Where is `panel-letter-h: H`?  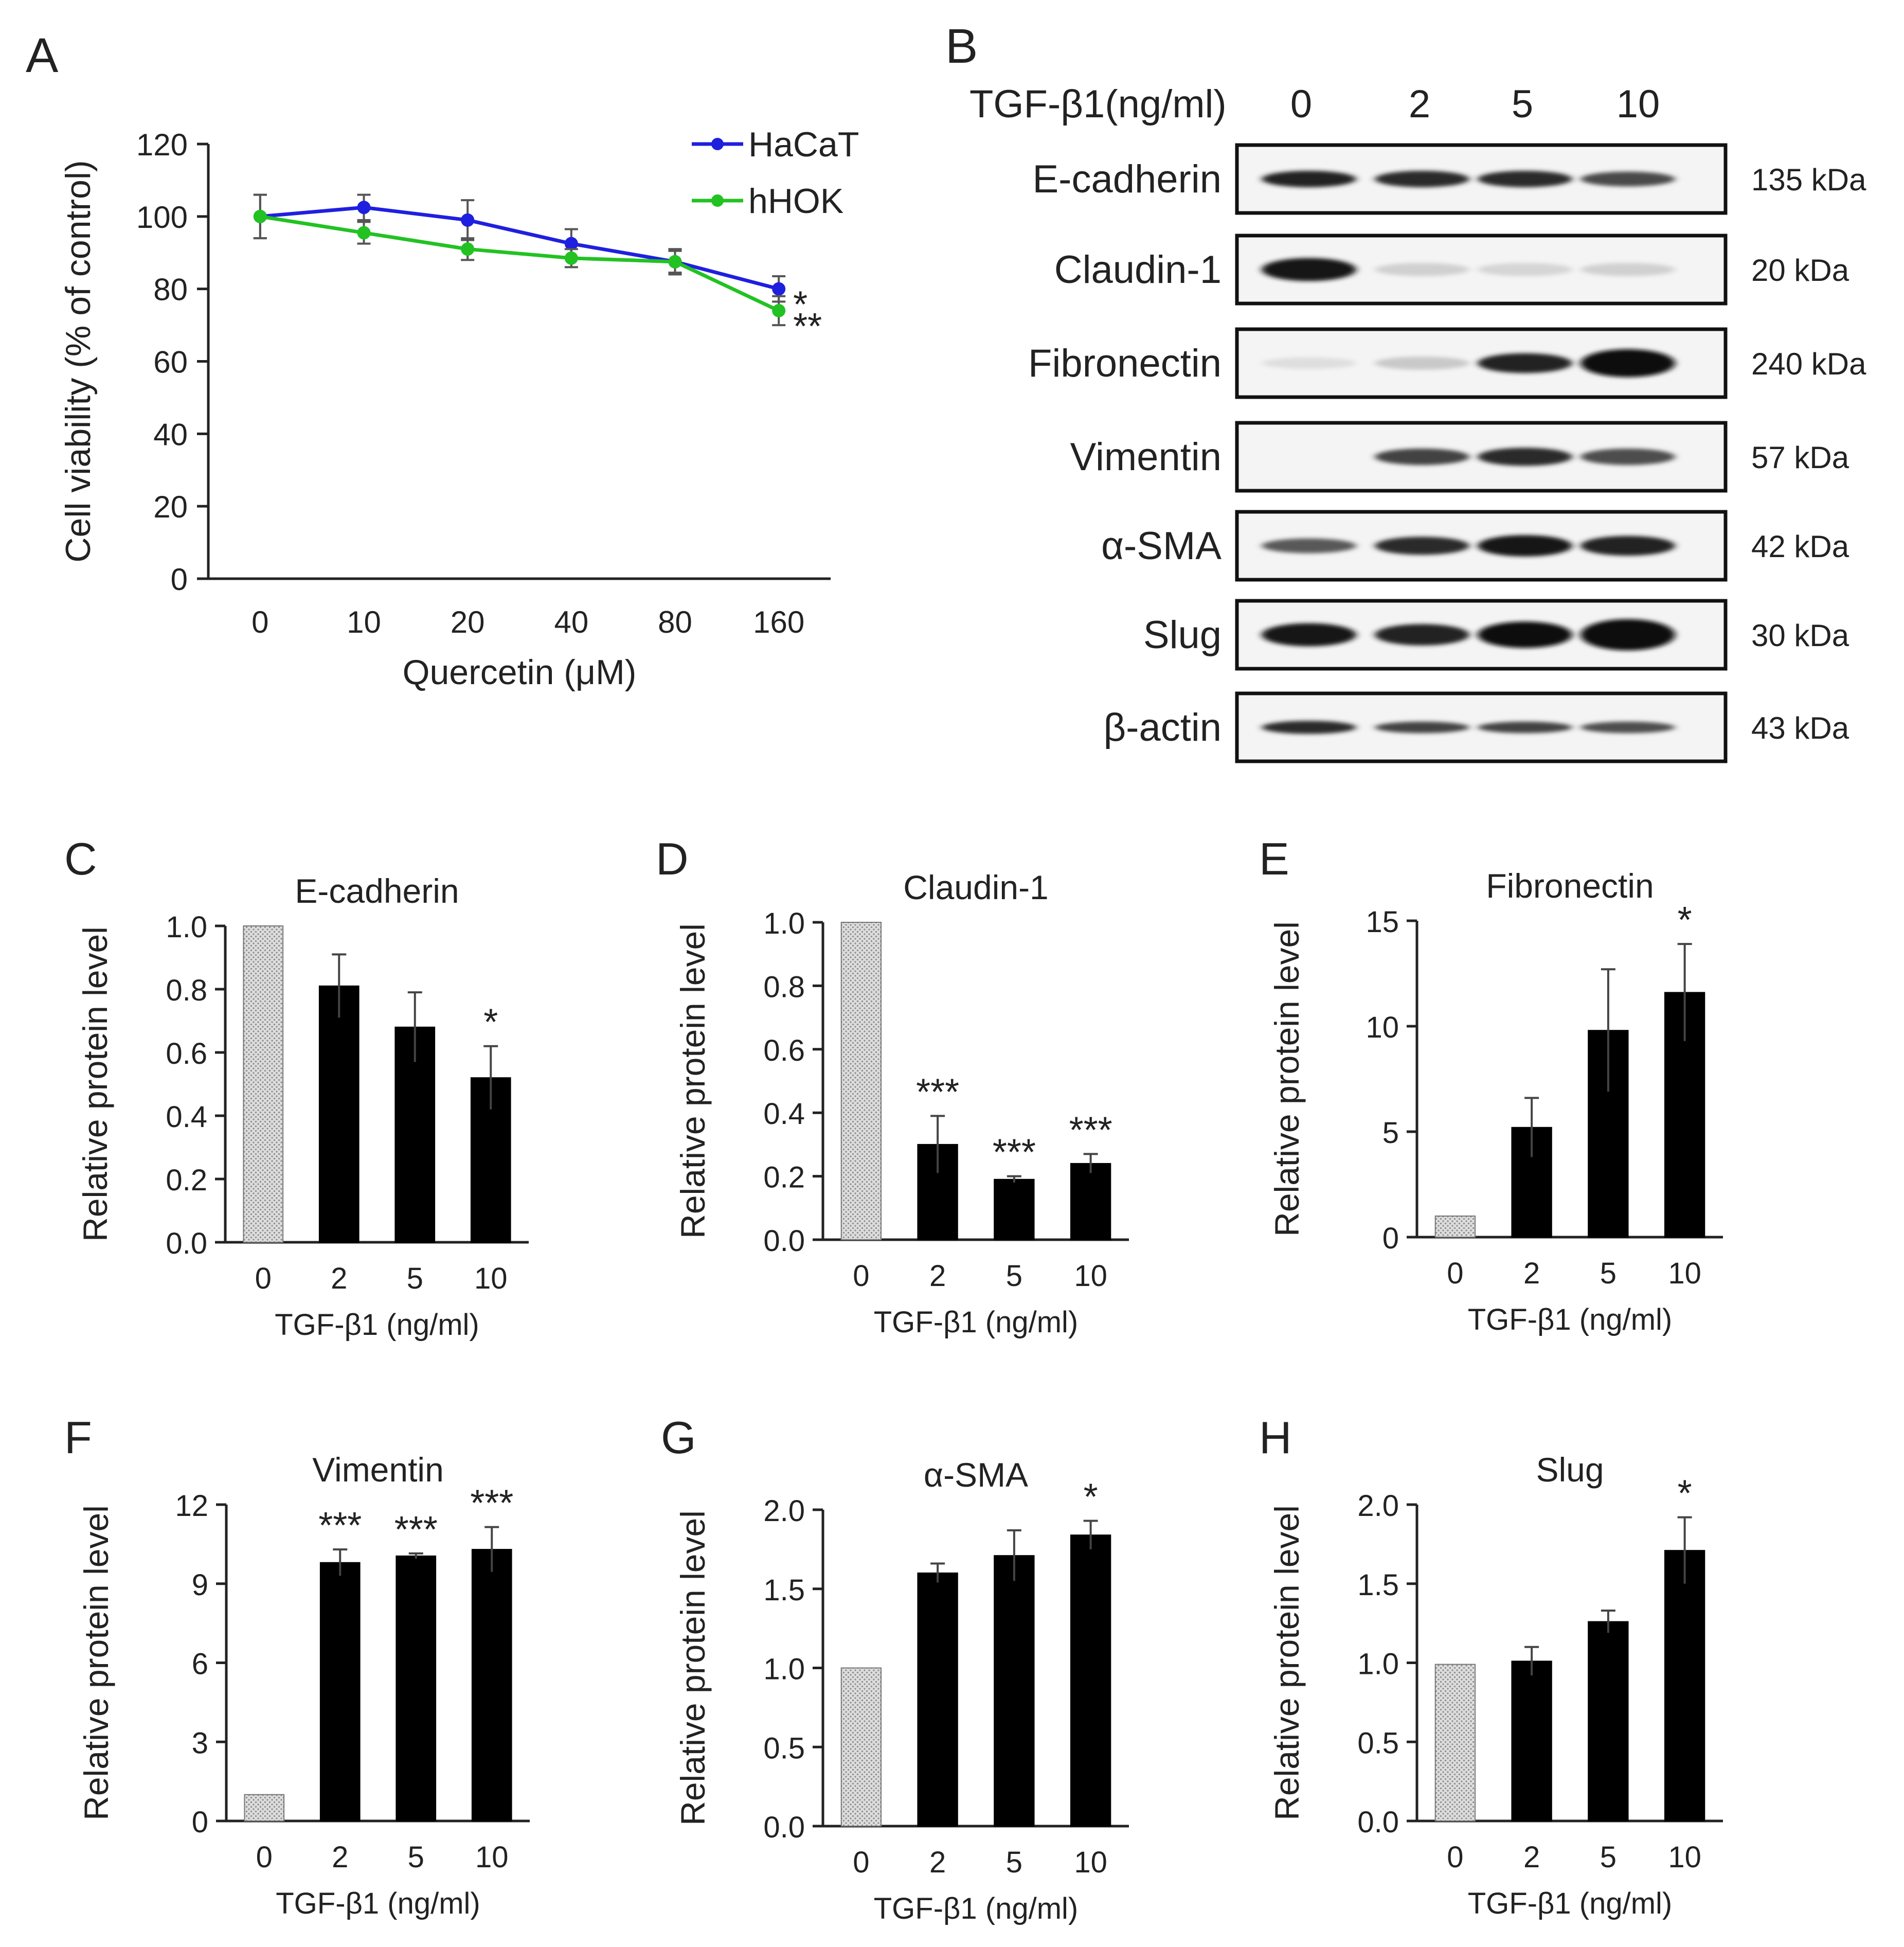
panel-letter-h: H is located at coordinates (1275, 1437).